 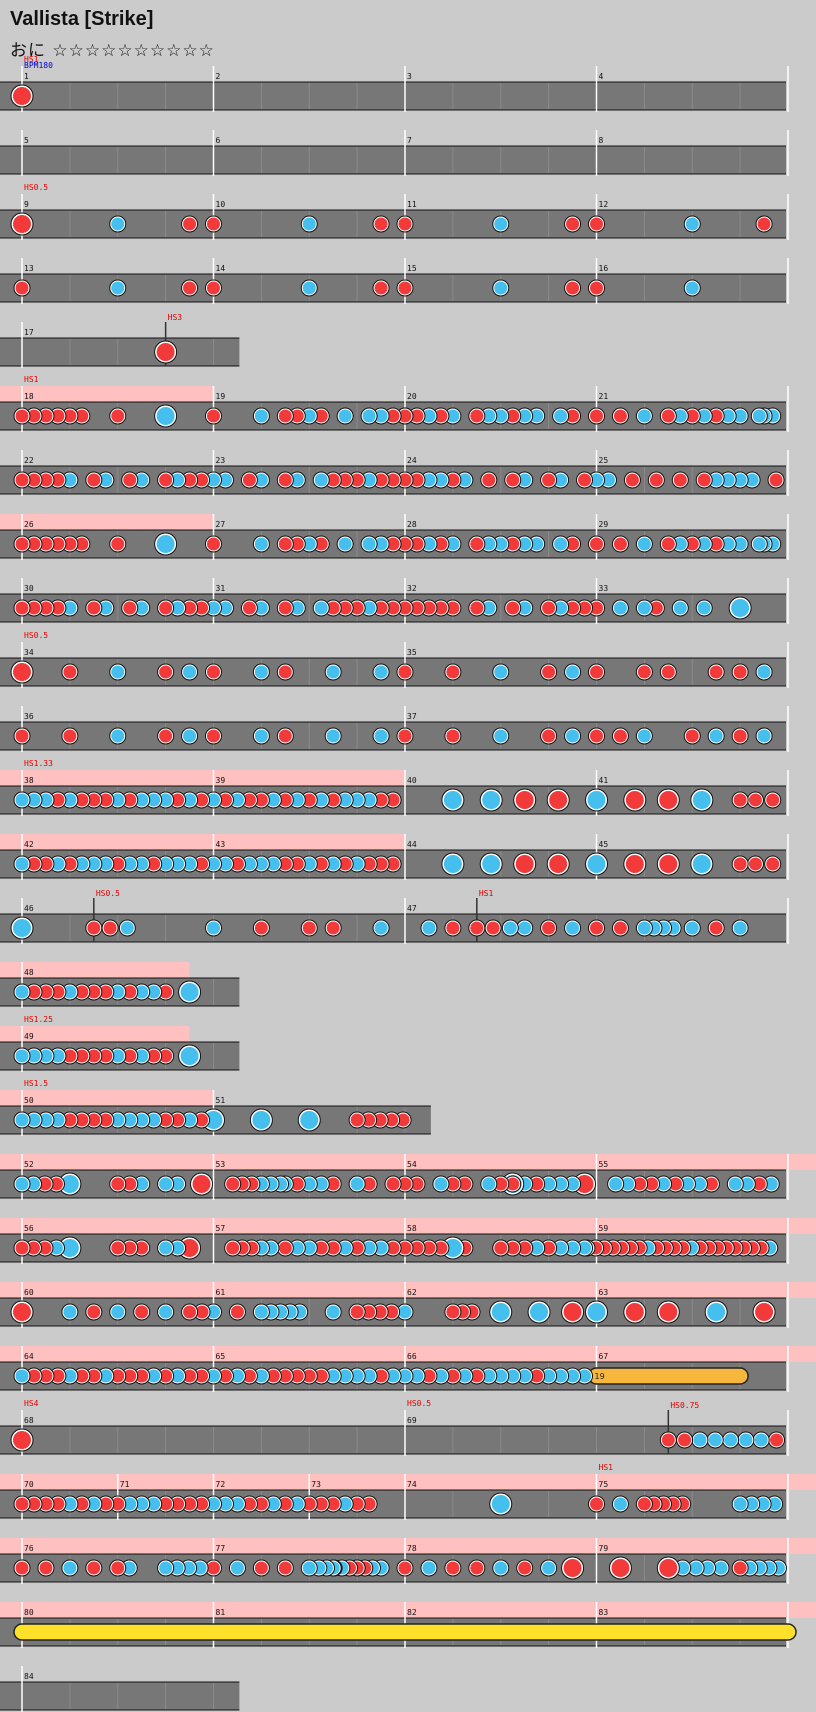 What do you see at coordinates (29, 780) in the screenshot?
I see `measure-number: 38` at bounding box center [29, 780].